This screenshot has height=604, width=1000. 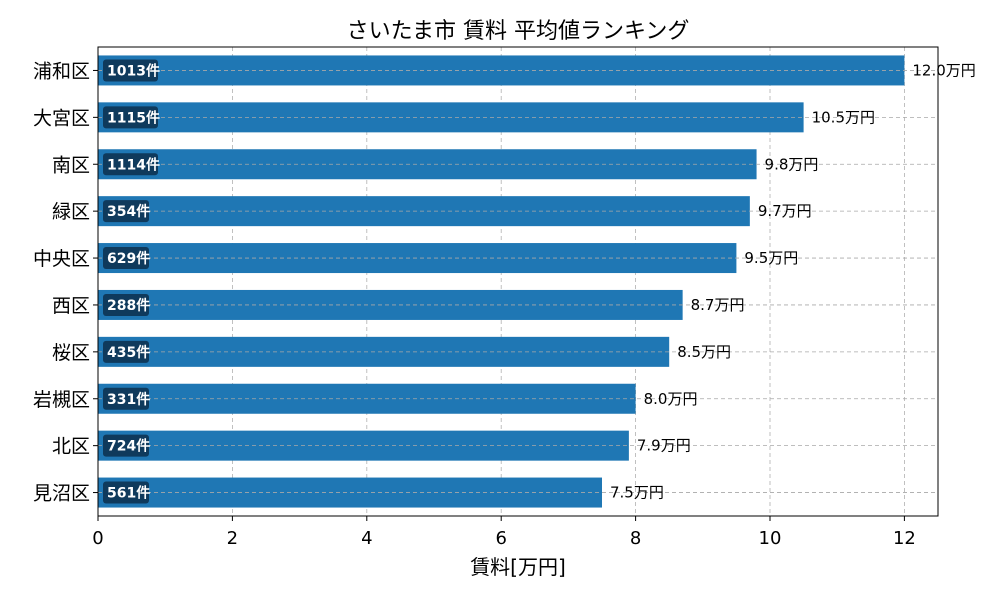 I want to click on chart-title: さいたま市 賃料 平均値ランキング, so click(x=518, y=31).